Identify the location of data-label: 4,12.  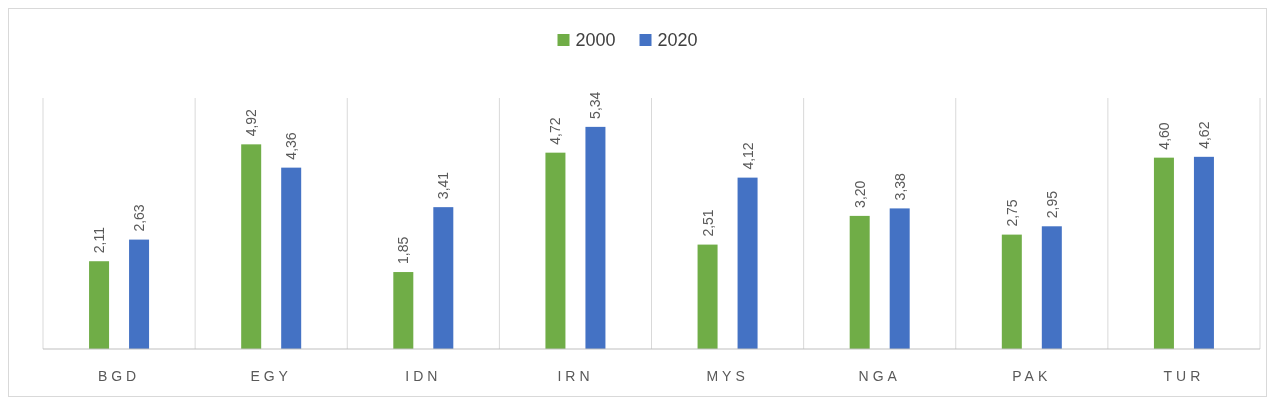
(747, 156).